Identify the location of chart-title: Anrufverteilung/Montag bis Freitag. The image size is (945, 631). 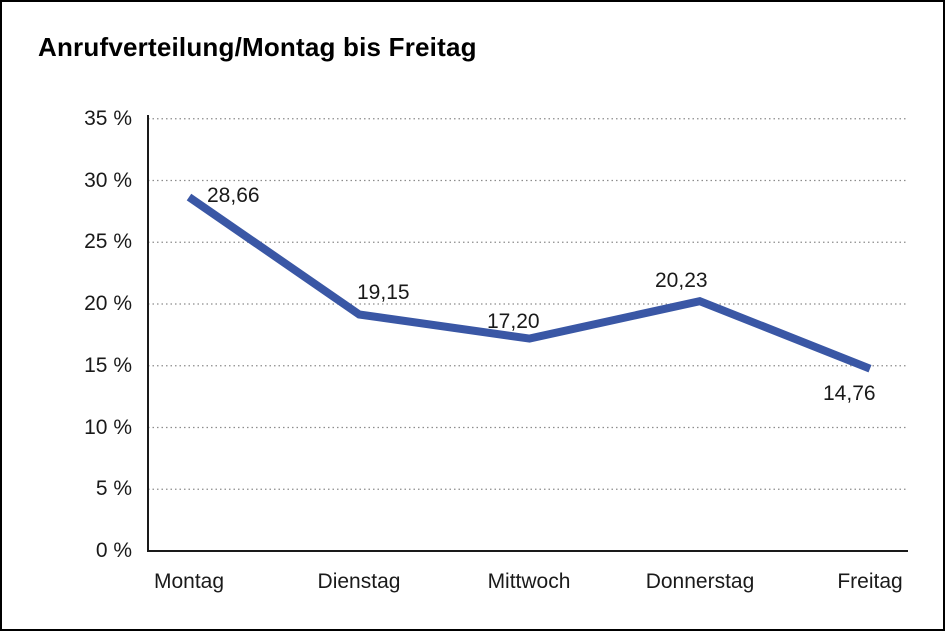
(257, 47).